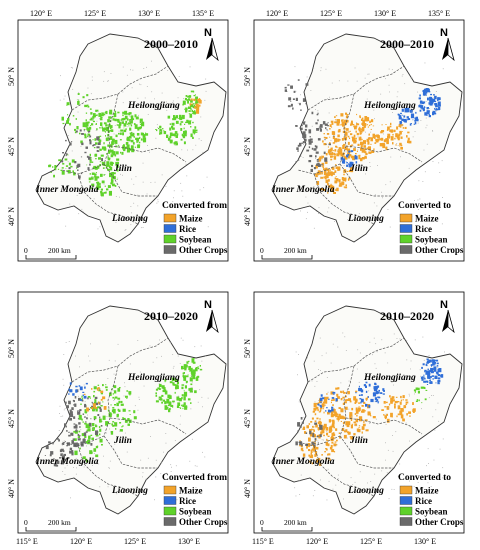 Image resolution: width=480 pixels, height=550 pixels. What do you see at coordinates (309, 432) in the screenshot?
I see `conversion-patch` at bounding box center [309, 432].